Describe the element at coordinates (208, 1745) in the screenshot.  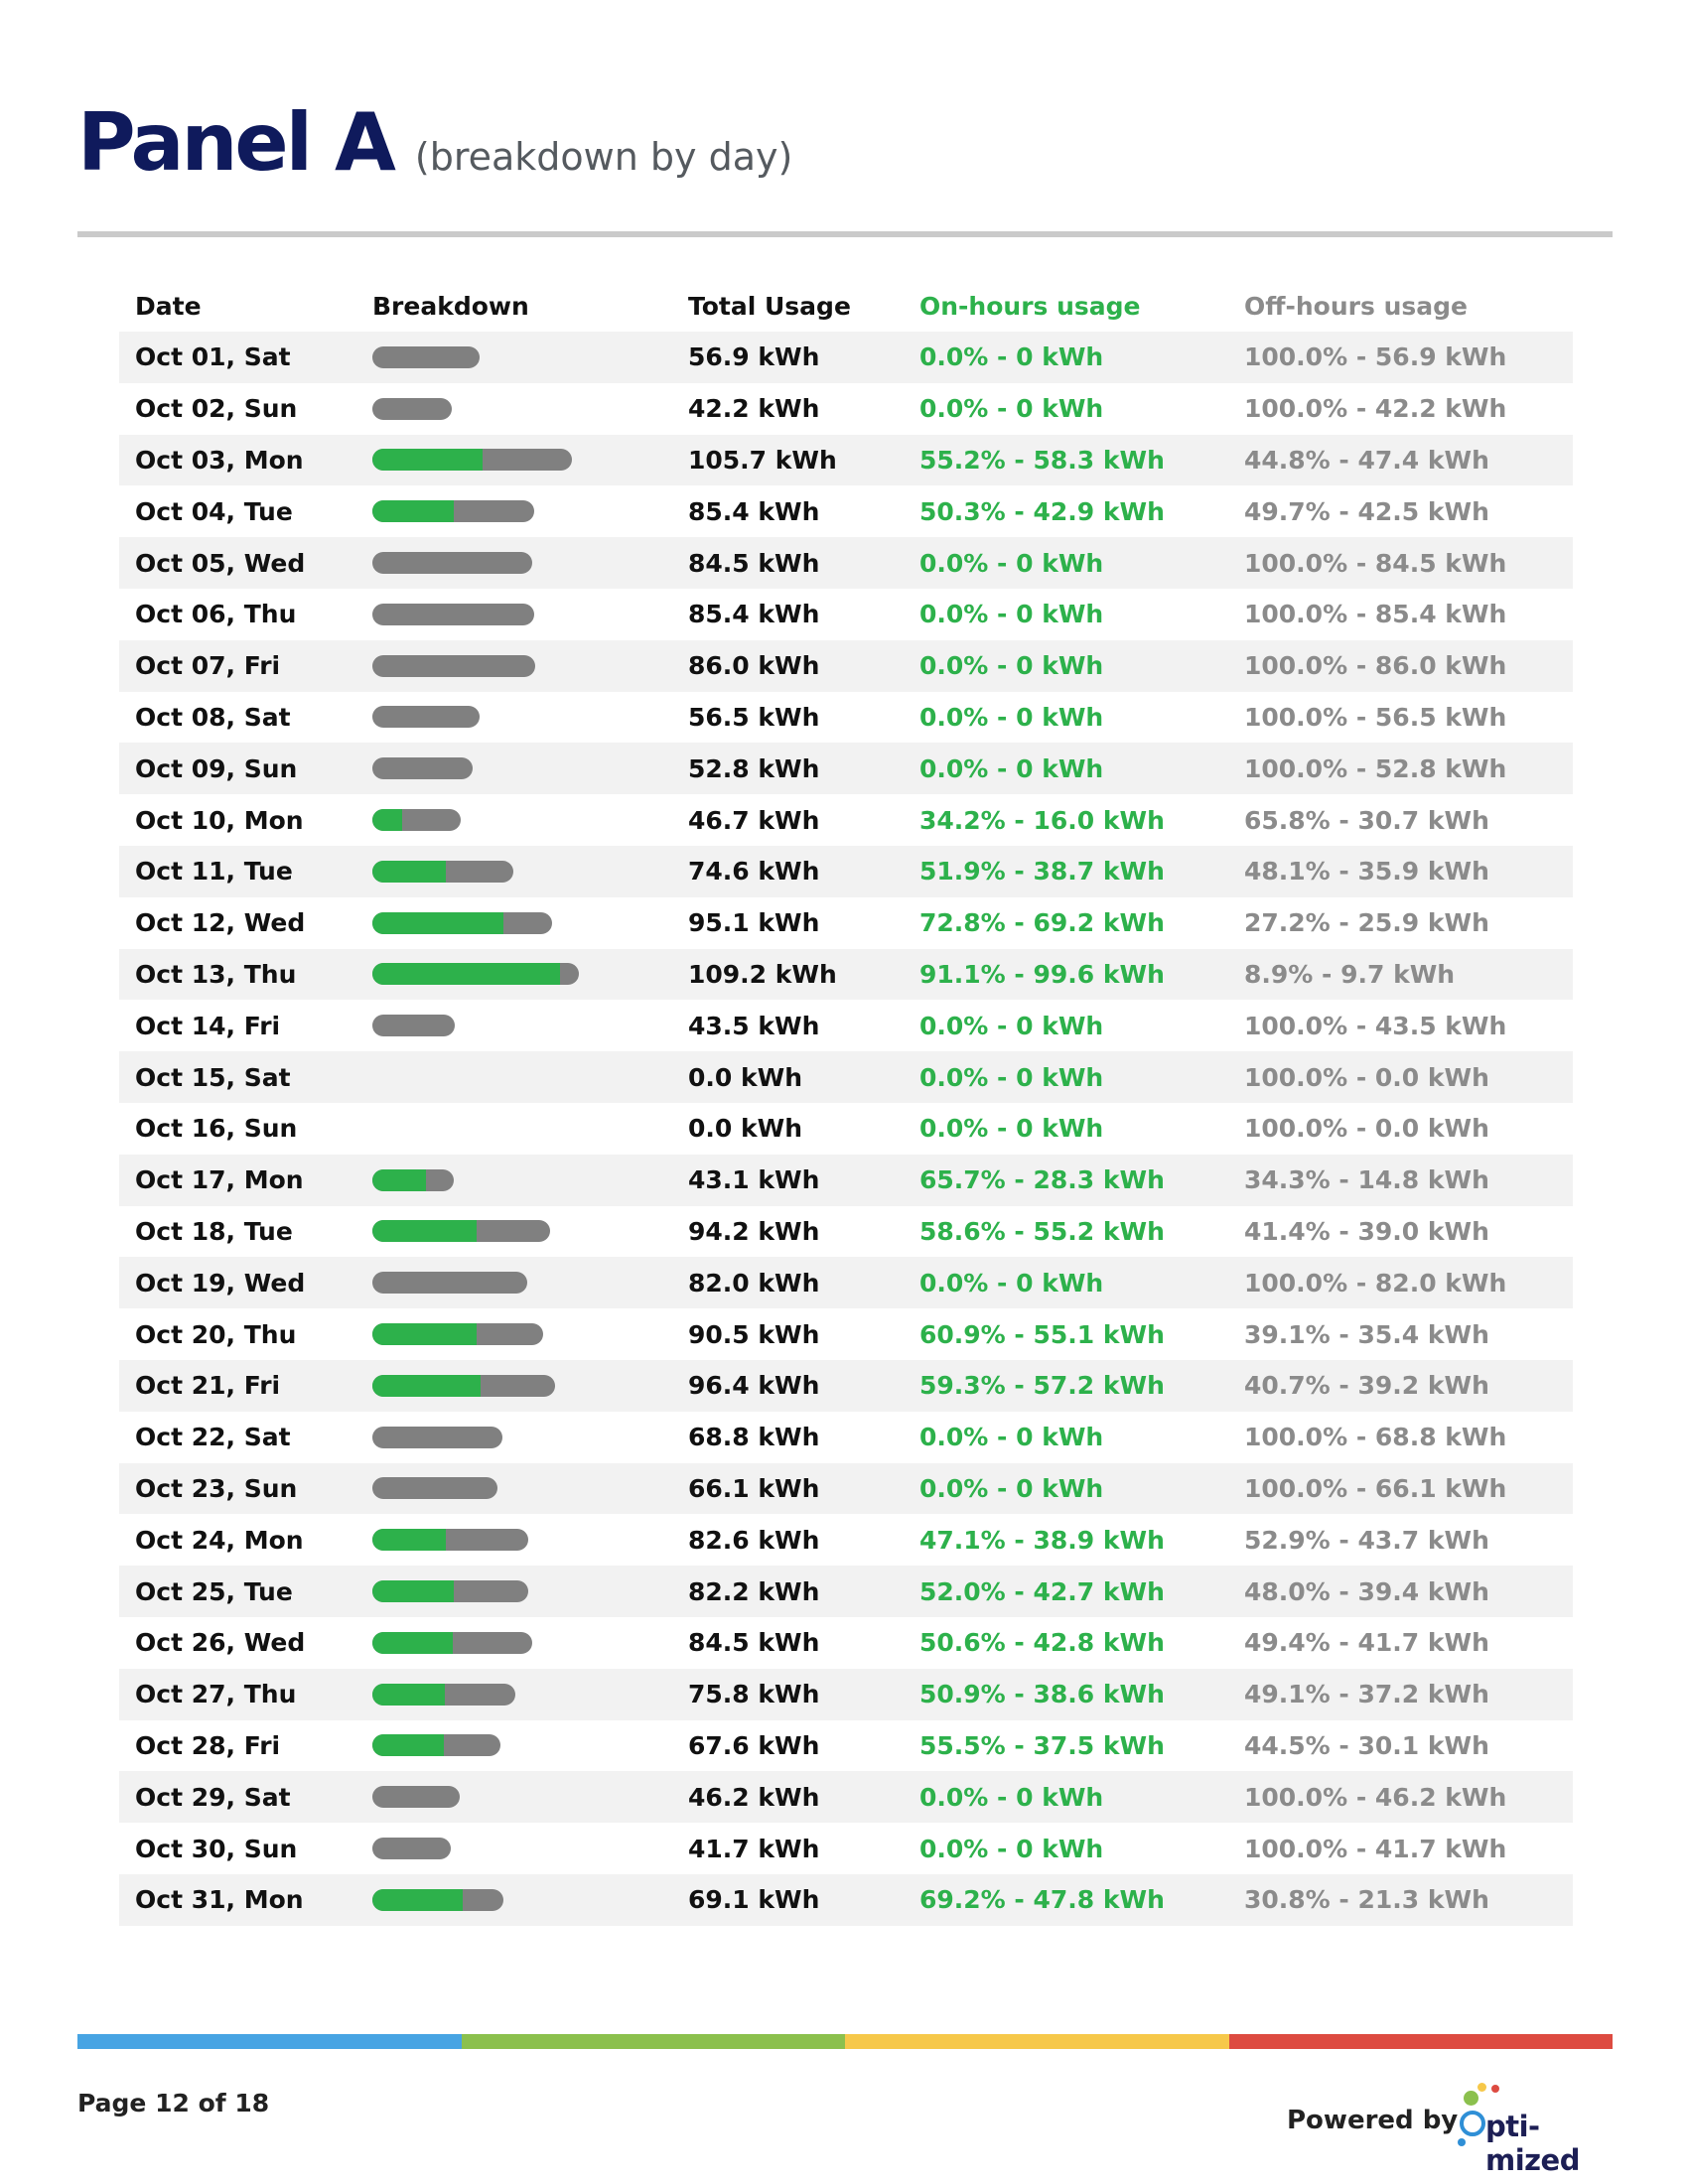
I see `row-date: Oct 28, Fri` at that location.